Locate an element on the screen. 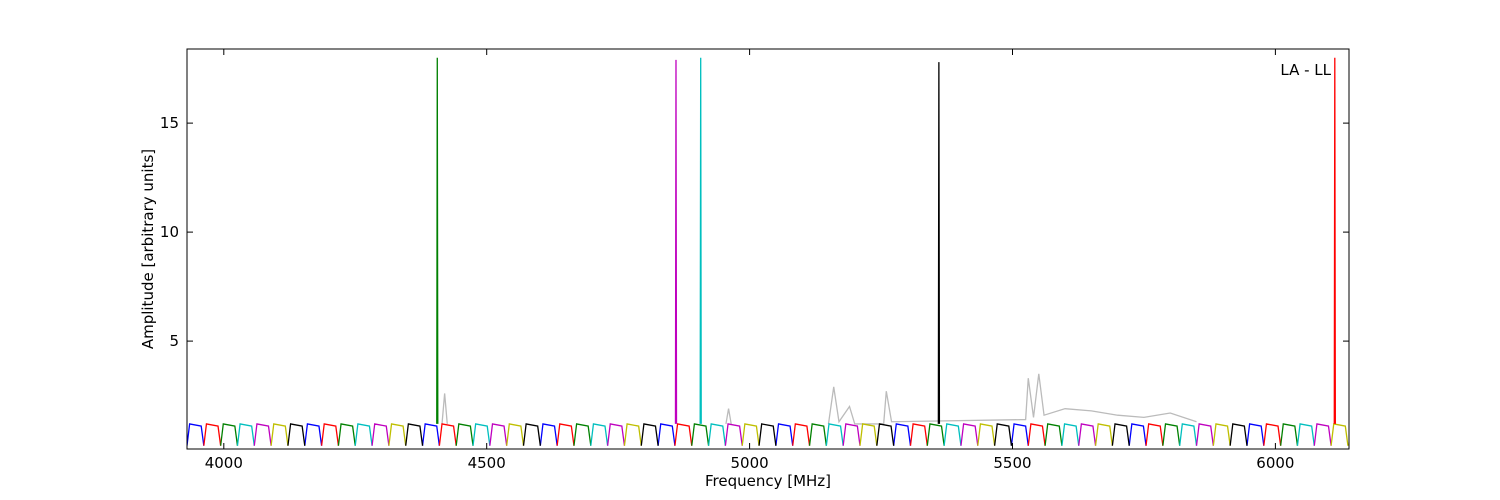  y-axis-label: Amplitude [arbitrary units] is located at coordinates (148, 249).